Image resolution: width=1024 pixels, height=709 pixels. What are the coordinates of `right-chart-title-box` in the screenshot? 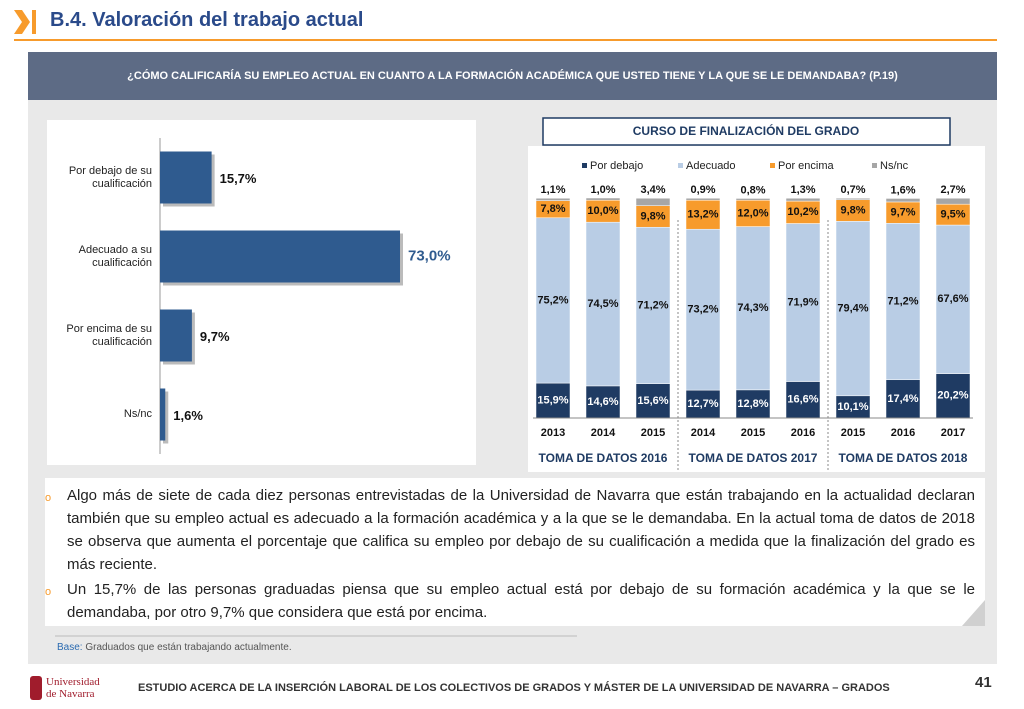 It's located at (746, 131).